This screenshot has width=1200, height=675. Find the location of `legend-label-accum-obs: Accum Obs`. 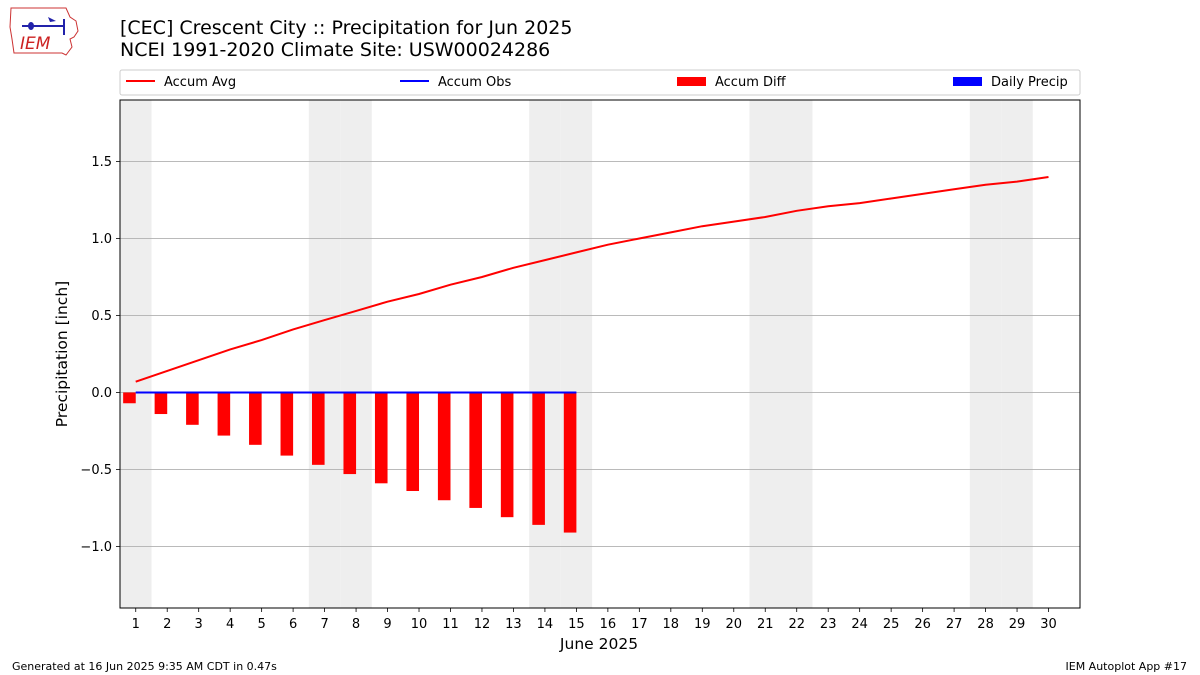

legend-label-accum-obs: Accum Obs is located at coordinates (474, 82).